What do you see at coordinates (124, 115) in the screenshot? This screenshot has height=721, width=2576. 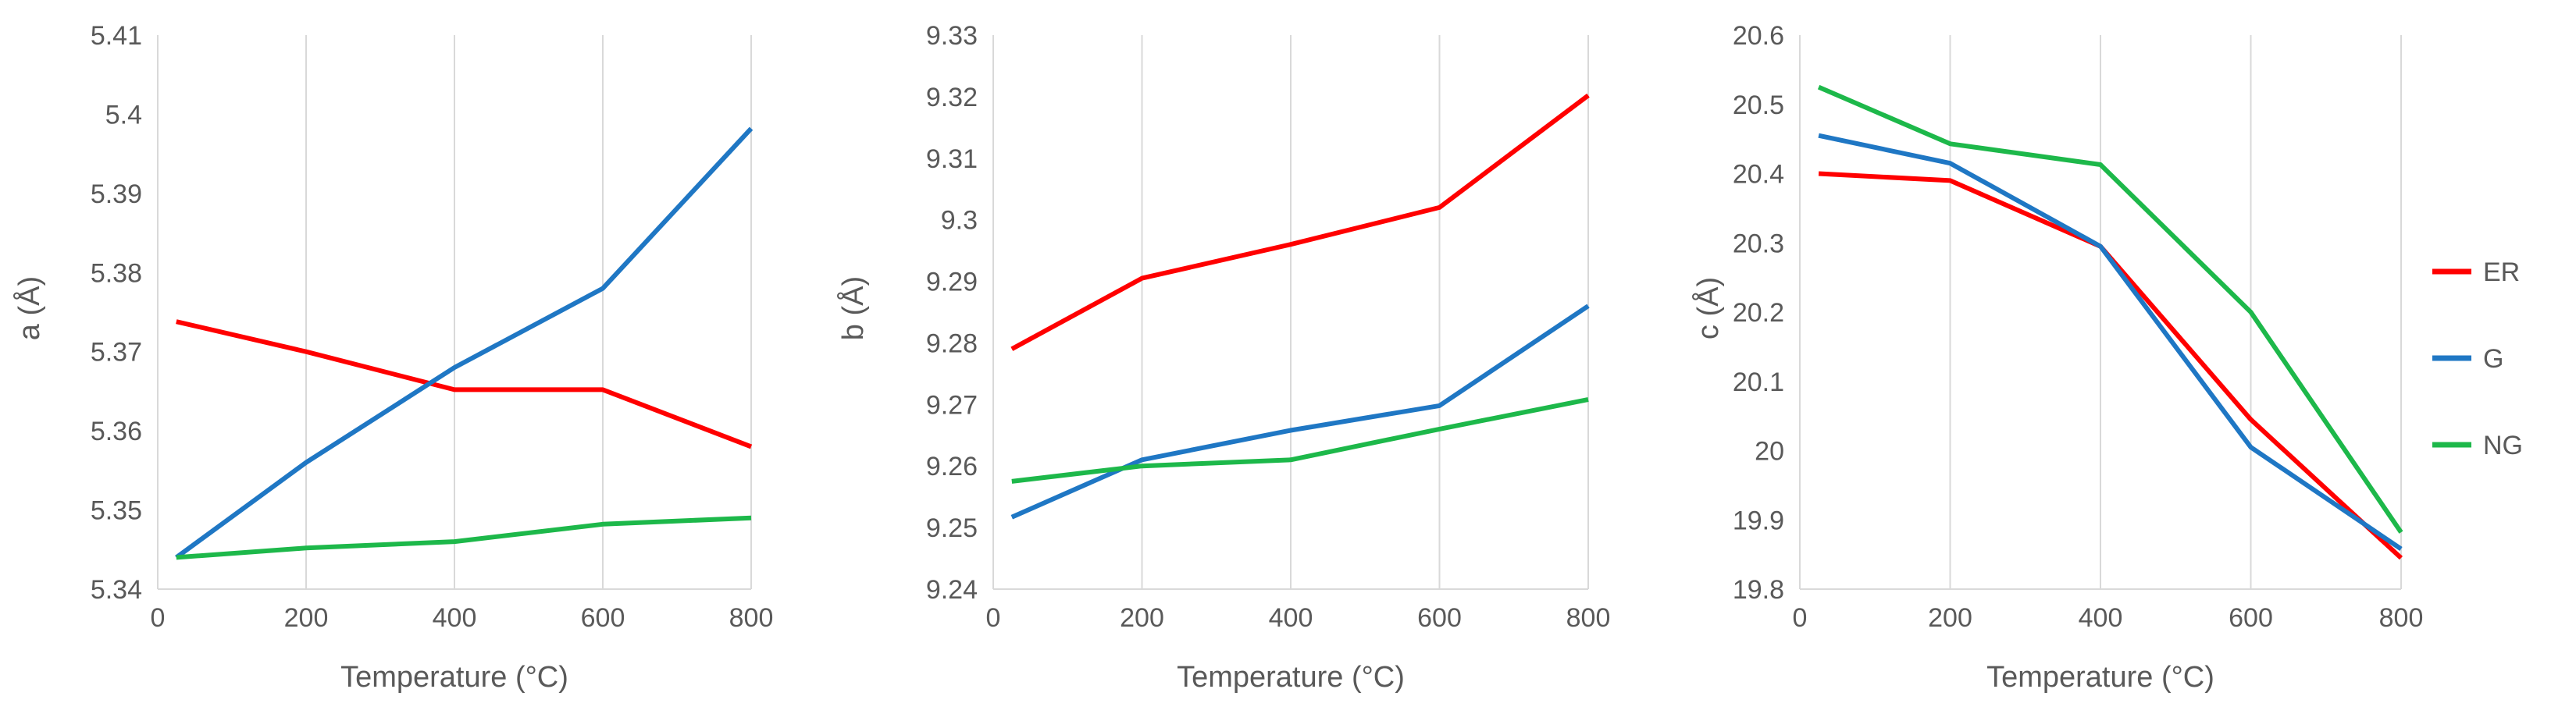 I see `y-tick-label: 5.4` at bounding box center [124, 115].